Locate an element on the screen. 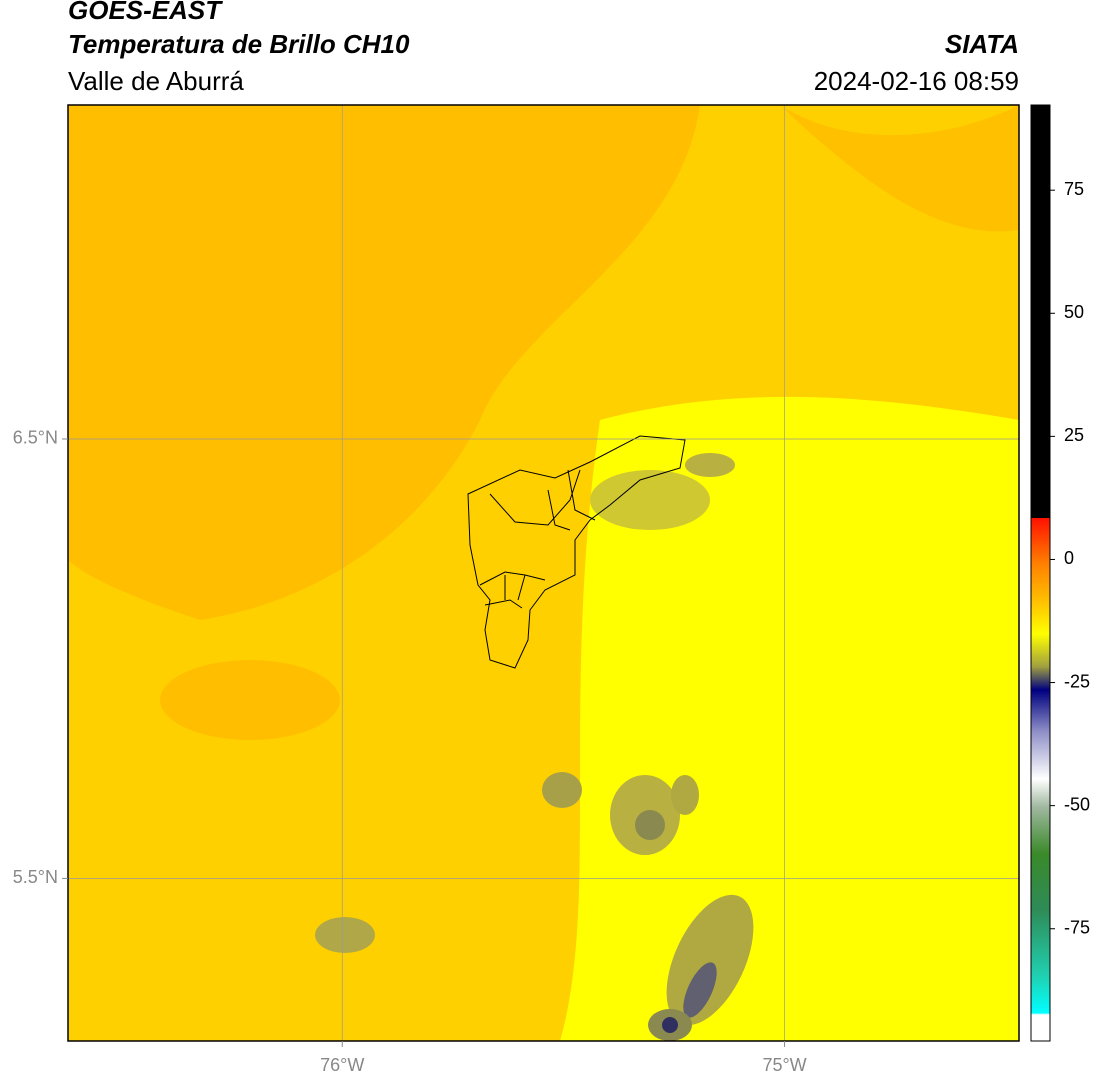 The width and height of the screenshot is (1094, 1078). title: GOES-EAST is located at coordinates (145, 12).